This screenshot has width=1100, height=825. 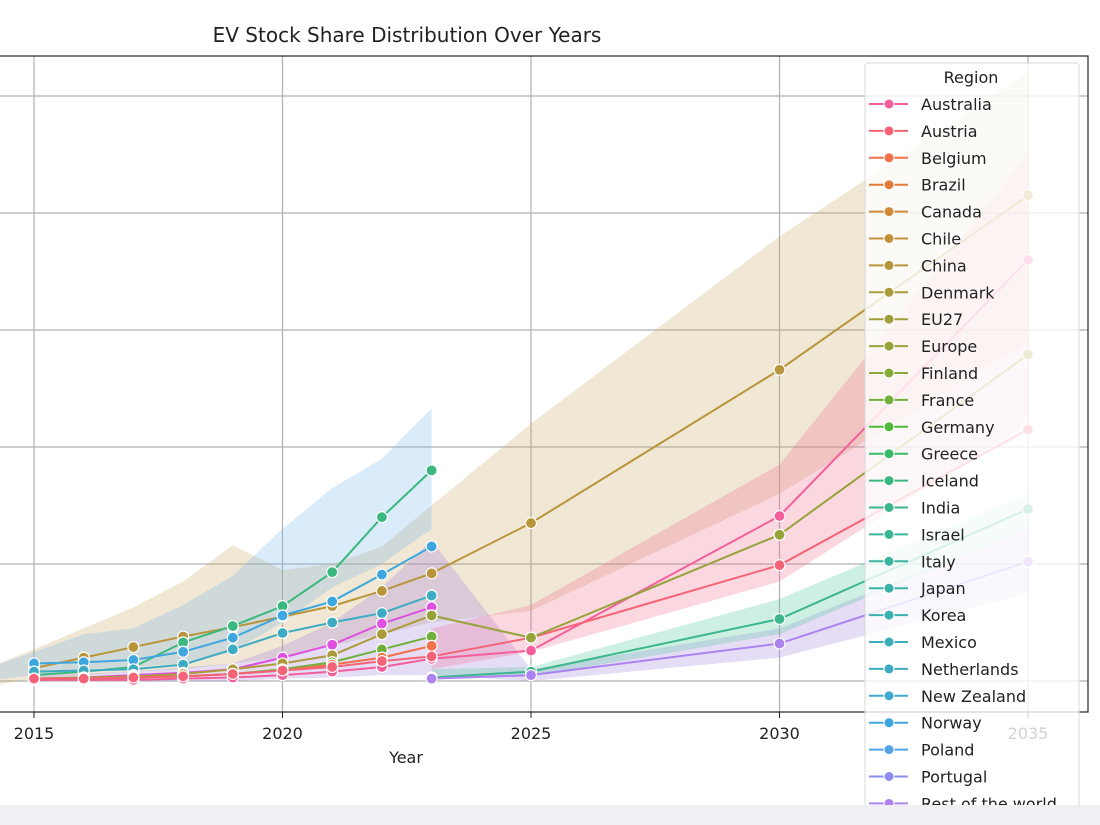 What do you see at coordinates (943, 534) in the screenshot?
I see `legend-label: Israel` at bounding box center [943, 534].